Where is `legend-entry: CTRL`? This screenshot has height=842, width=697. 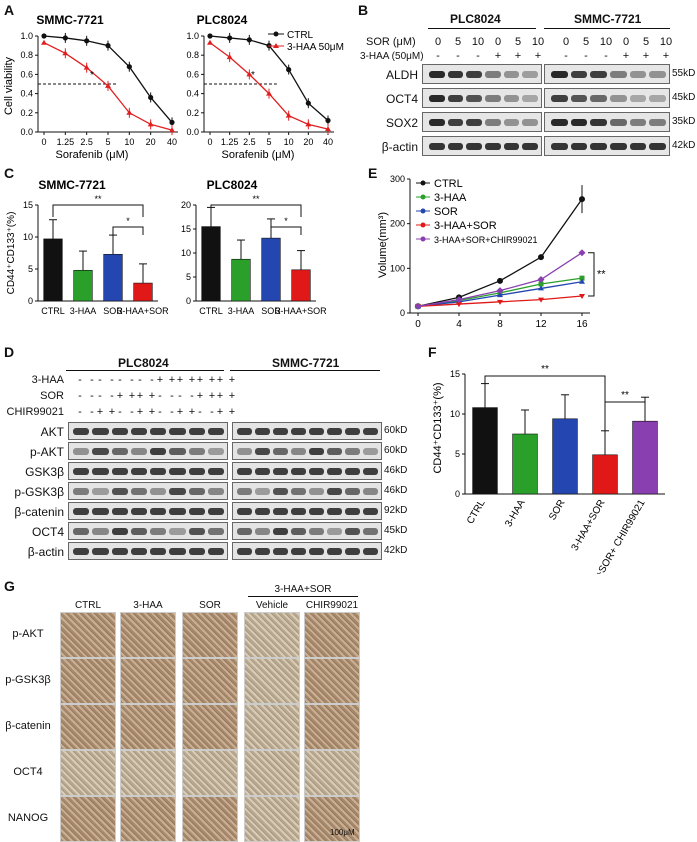
legend-entry: CTRL is located at coordinates (448, 184).